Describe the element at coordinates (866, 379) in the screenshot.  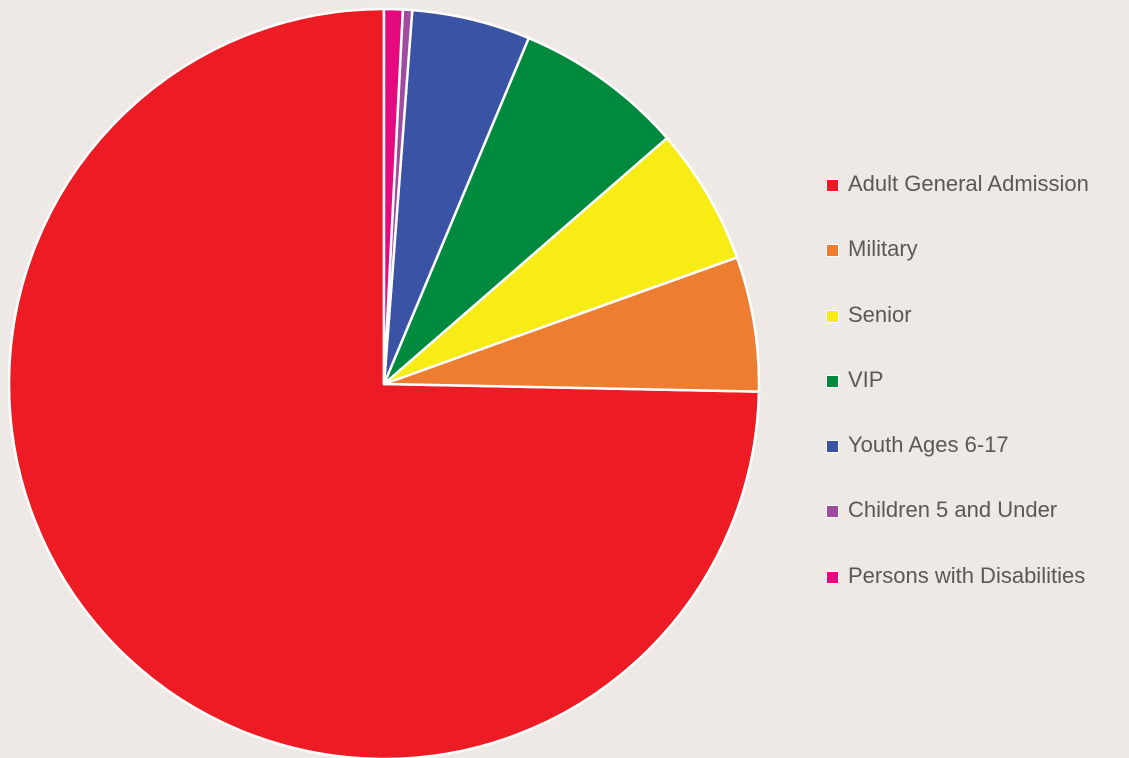
I see `legend-label: VIP` at that location.